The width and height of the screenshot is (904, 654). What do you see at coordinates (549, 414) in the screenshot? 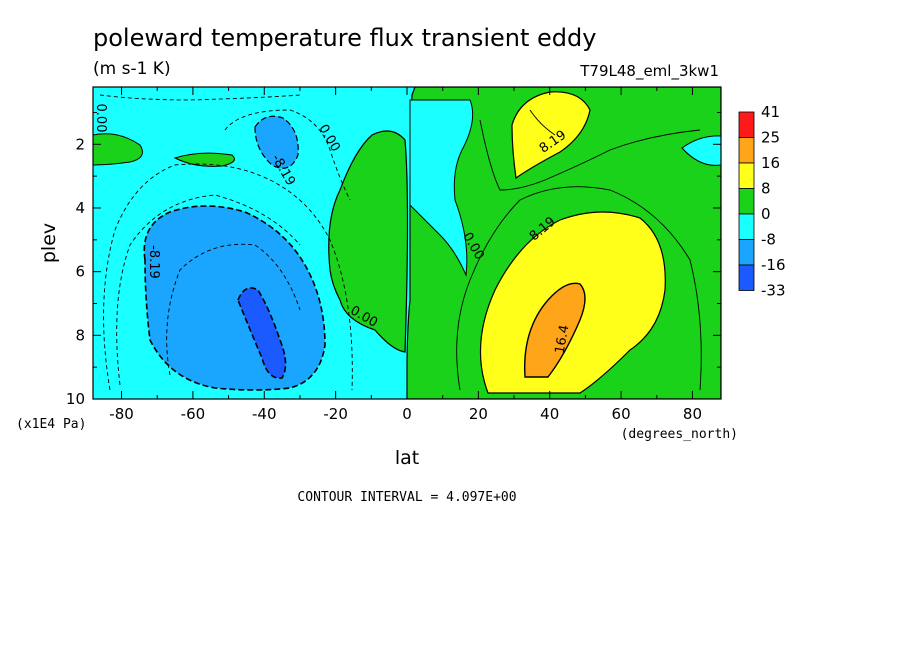
I see `x-tick-label: 40` at bounding box center [549, 414].